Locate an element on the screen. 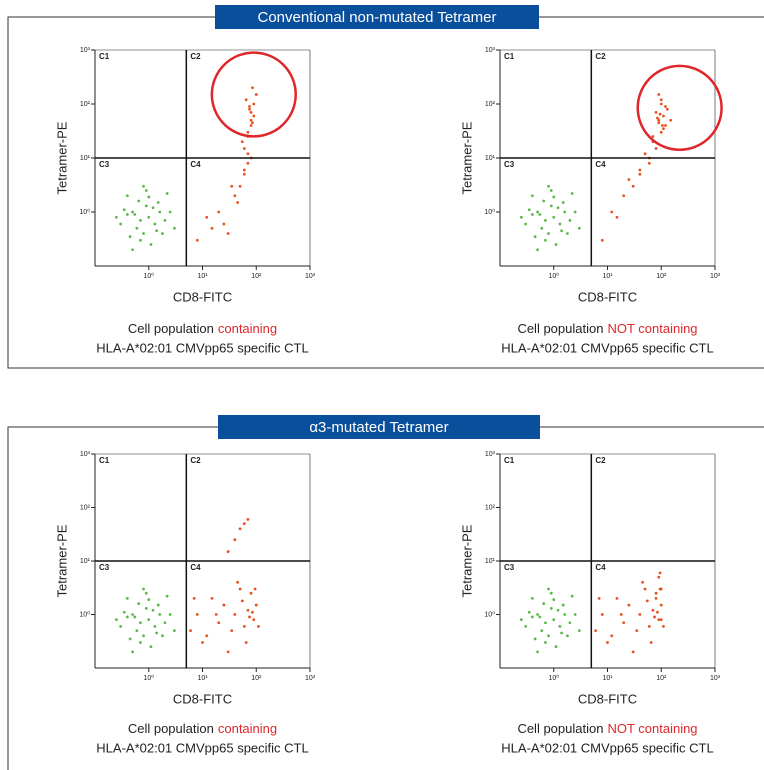  caption-highlight: NOT containing is located at coordinates (652, 328).